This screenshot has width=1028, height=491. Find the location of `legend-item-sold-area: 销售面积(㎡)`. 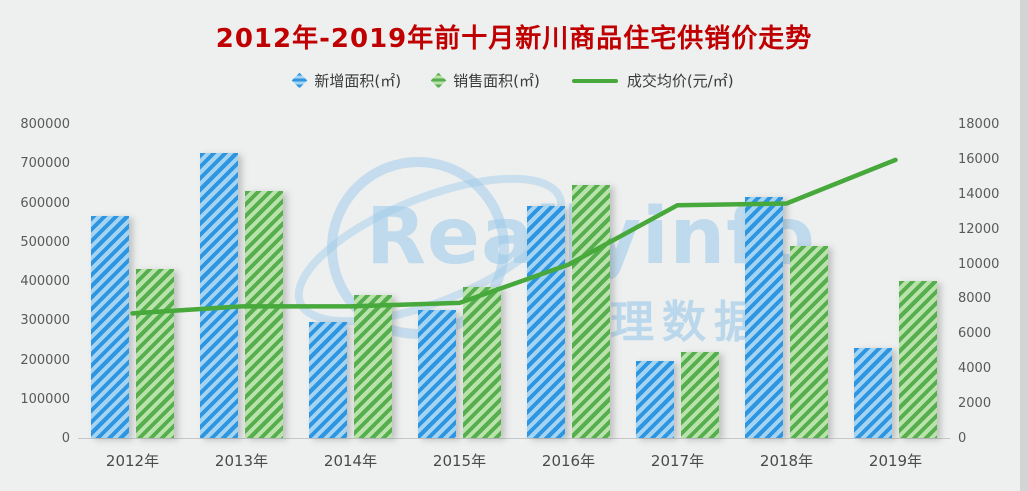

legend-item-sold-area: 销售面积(㎡) is located at coordinates (485, 80).